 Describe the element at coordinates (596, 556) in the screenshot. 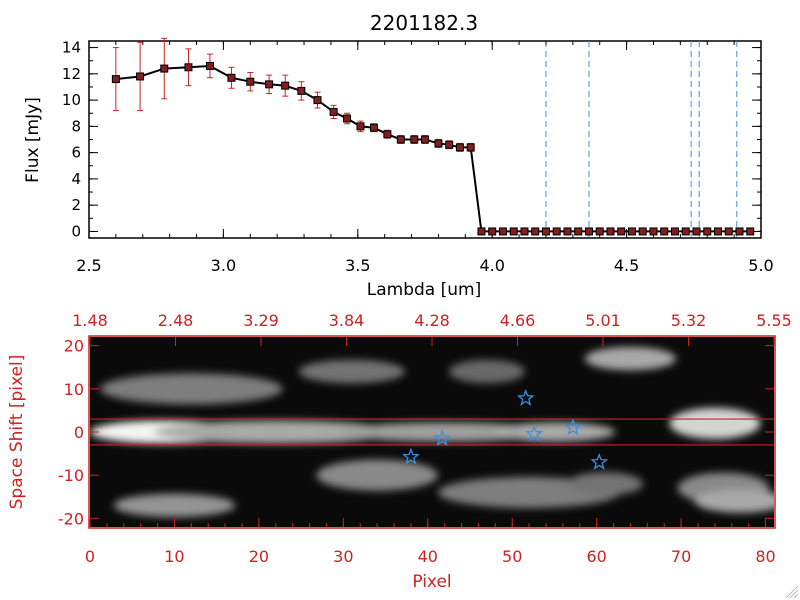

I see `spectral-image-x-tick-label: 60` at that location.